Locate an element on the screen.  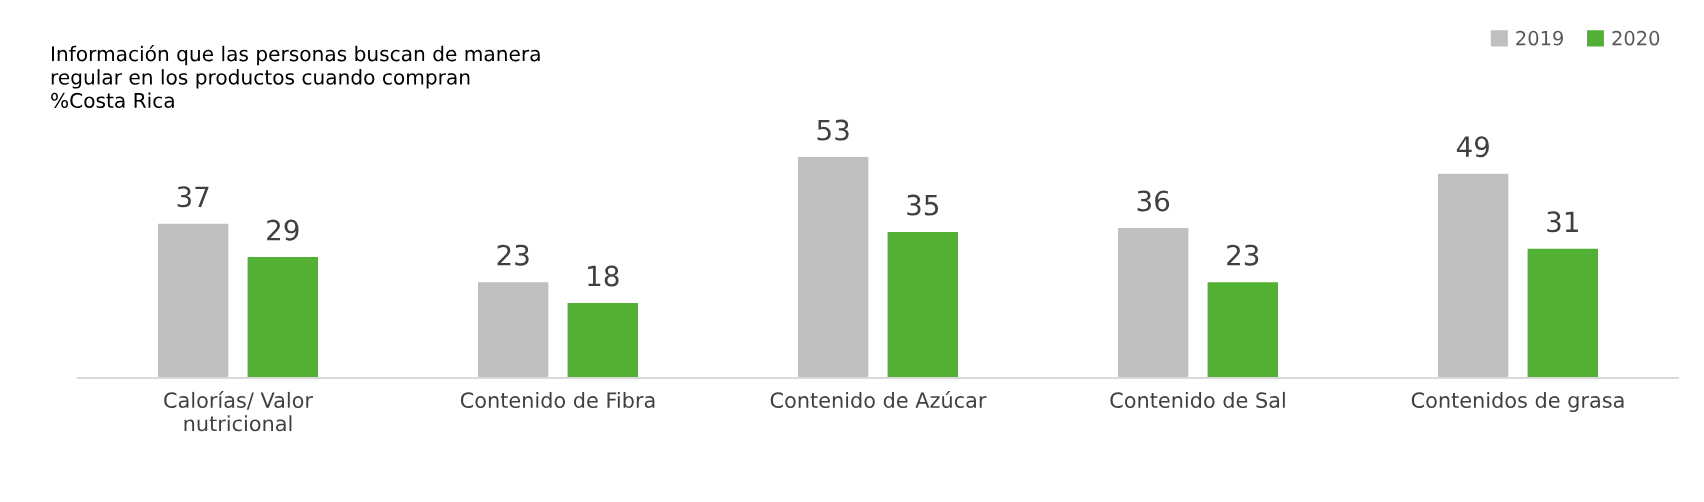
data-label: 53 is located at coordinates (833, 130).